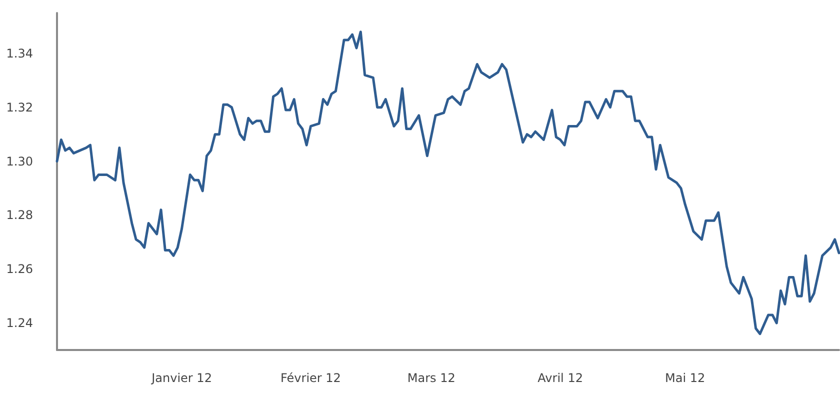 The image size is (840, 414). I want to click on x-tick-label: Mai 12, so click(685, 378).